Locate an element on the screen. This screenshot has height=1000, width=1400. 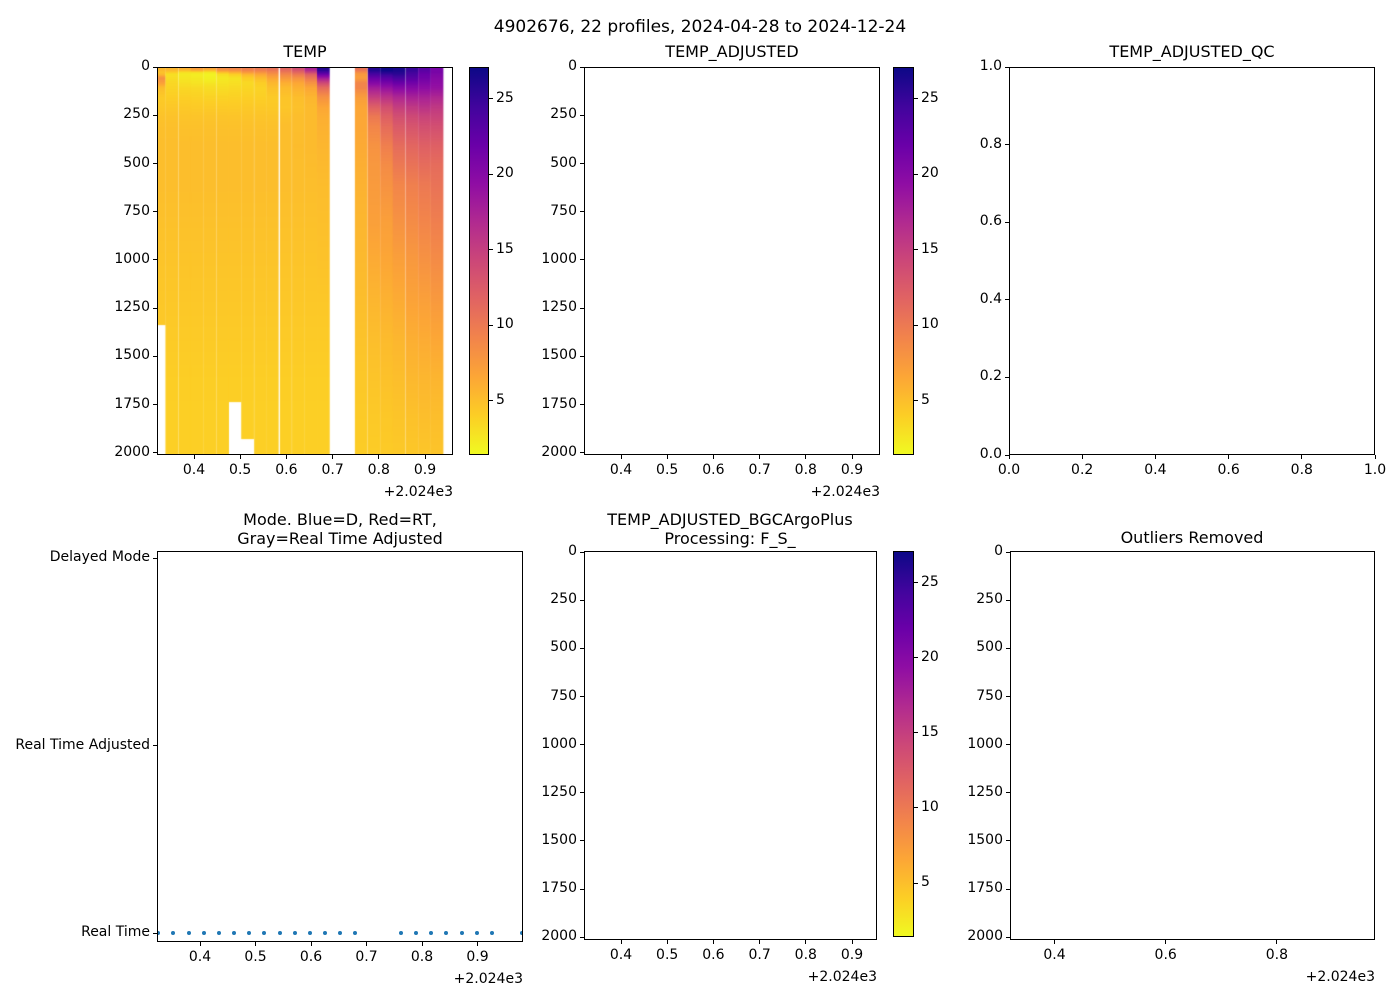
x-tick-label: 0.0 is located at coordinates (1009, 470).